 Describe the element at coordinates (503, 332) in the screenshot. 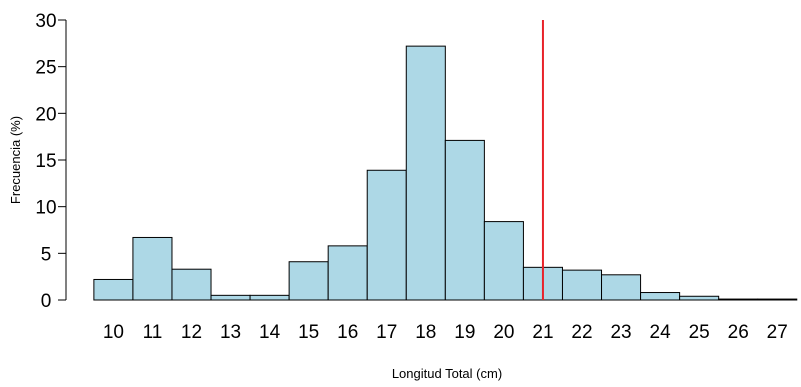

I see `x-tick-label: 20` at that location.